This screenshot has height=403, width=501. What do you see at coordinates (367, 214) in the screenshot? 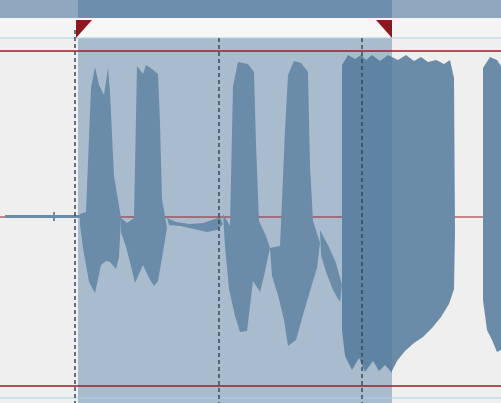
I see `wave-dense-section` at bounding box center [367, 214].